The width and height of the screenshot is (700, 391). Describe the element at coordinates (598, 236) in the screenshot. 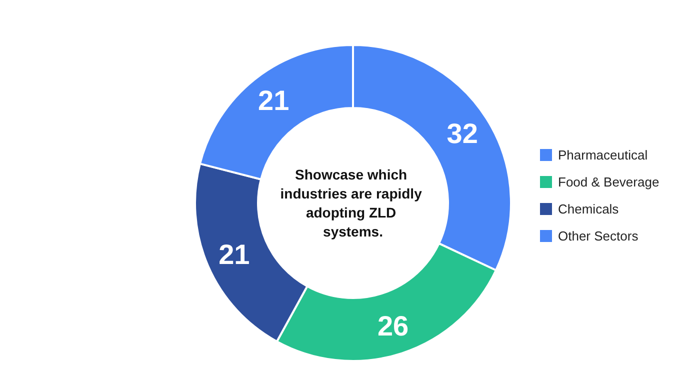

I see `legend-label: Other Sectors` at that location.